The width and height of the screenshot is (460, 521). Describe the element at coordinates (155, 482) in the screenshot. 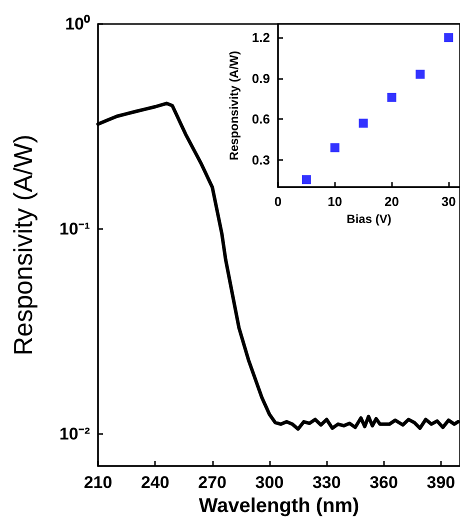

I see `x-tick-label: 240` at that location.